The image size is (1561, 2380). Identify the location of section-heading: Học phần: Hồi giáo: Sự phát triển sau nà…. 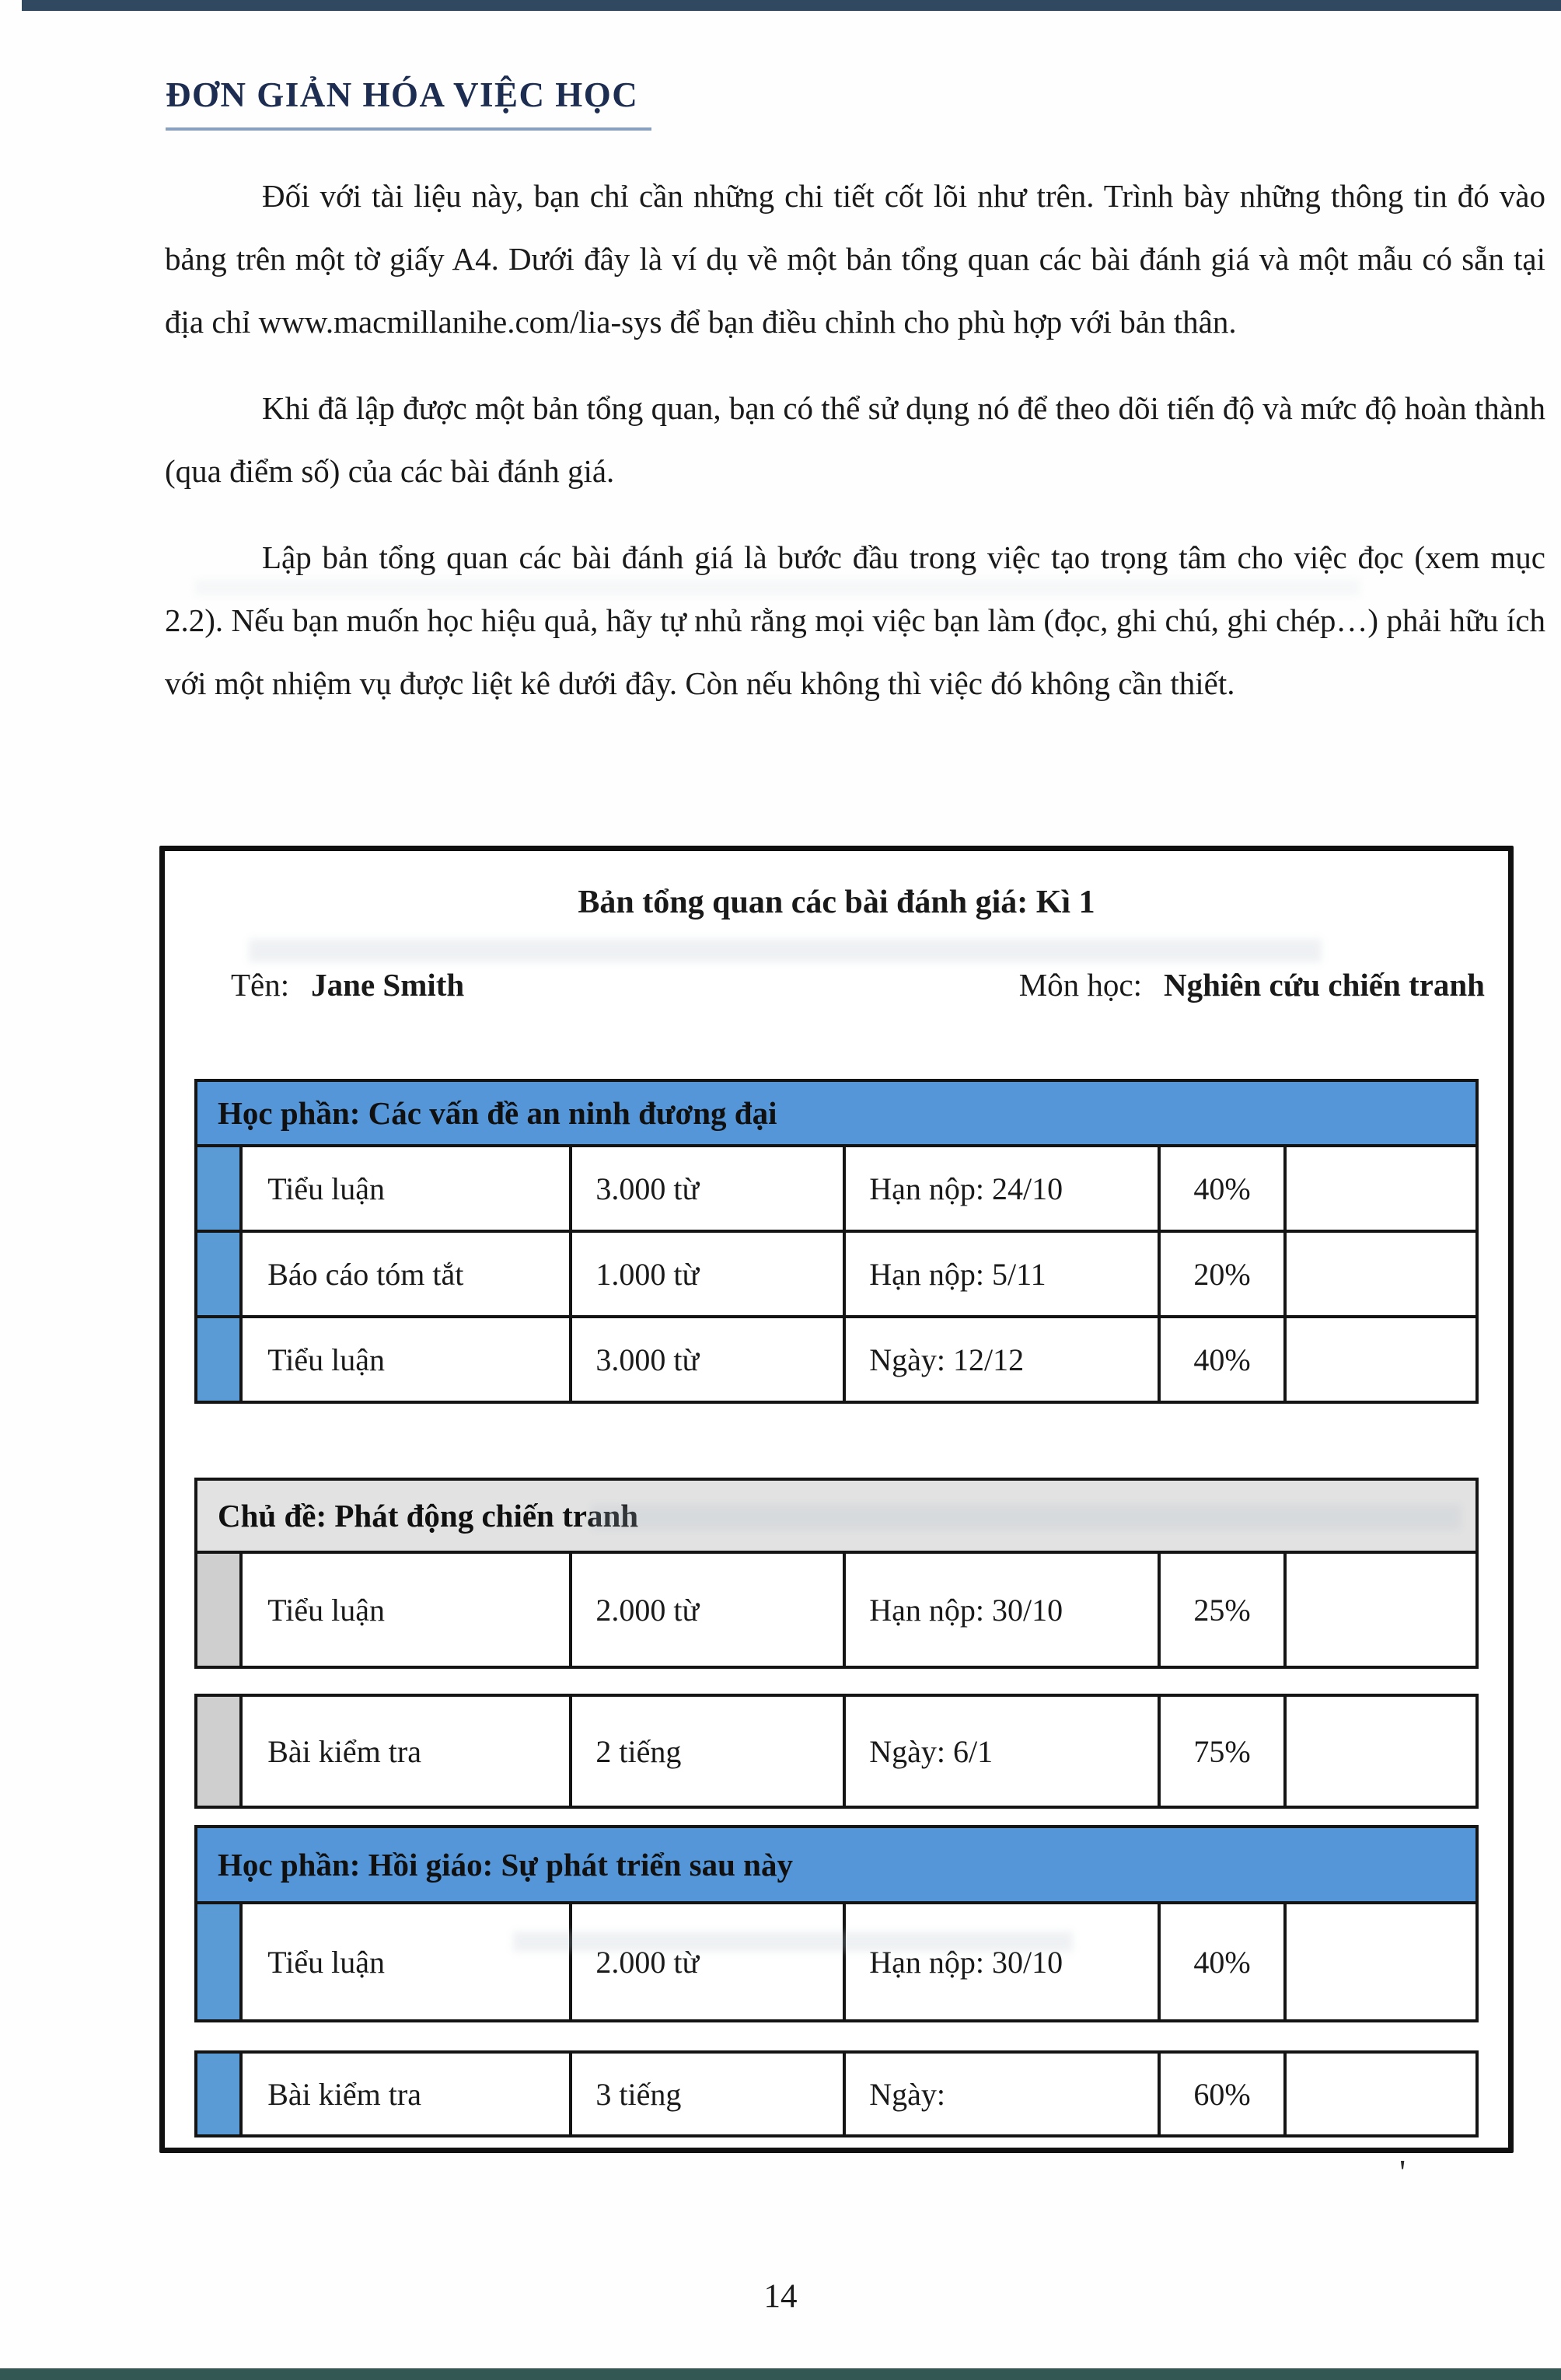
(836, 1865).